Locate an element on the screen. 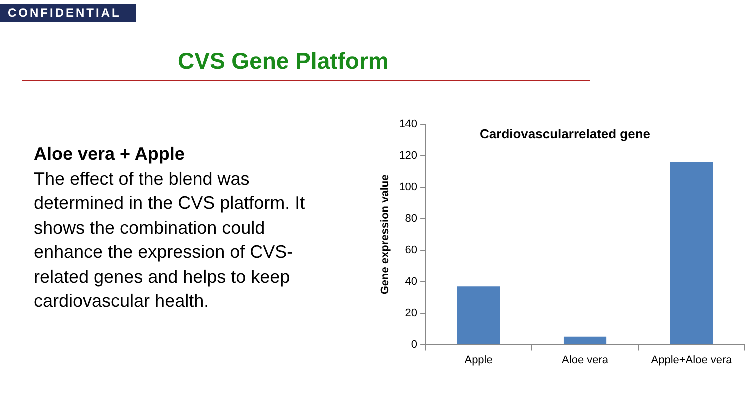  chart-title: Cardiovascularrelated gene is located at coordinates (565, 134).